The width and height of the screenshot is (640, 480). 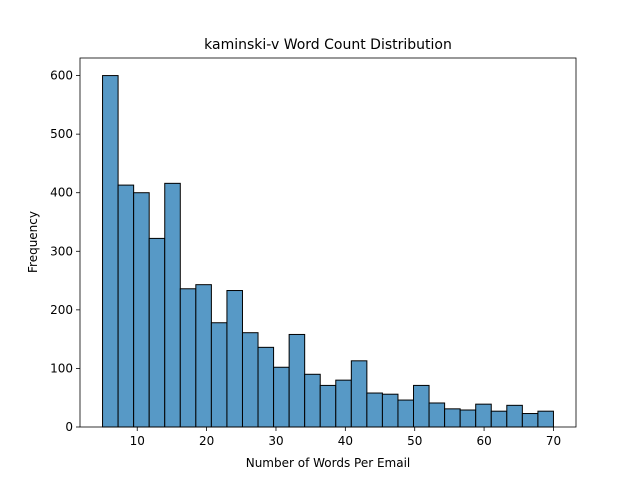 What do you see at coordinates (61, 134) in the screenshot?
I see `y-tick-label: 500` at bounding box center [61, 134].